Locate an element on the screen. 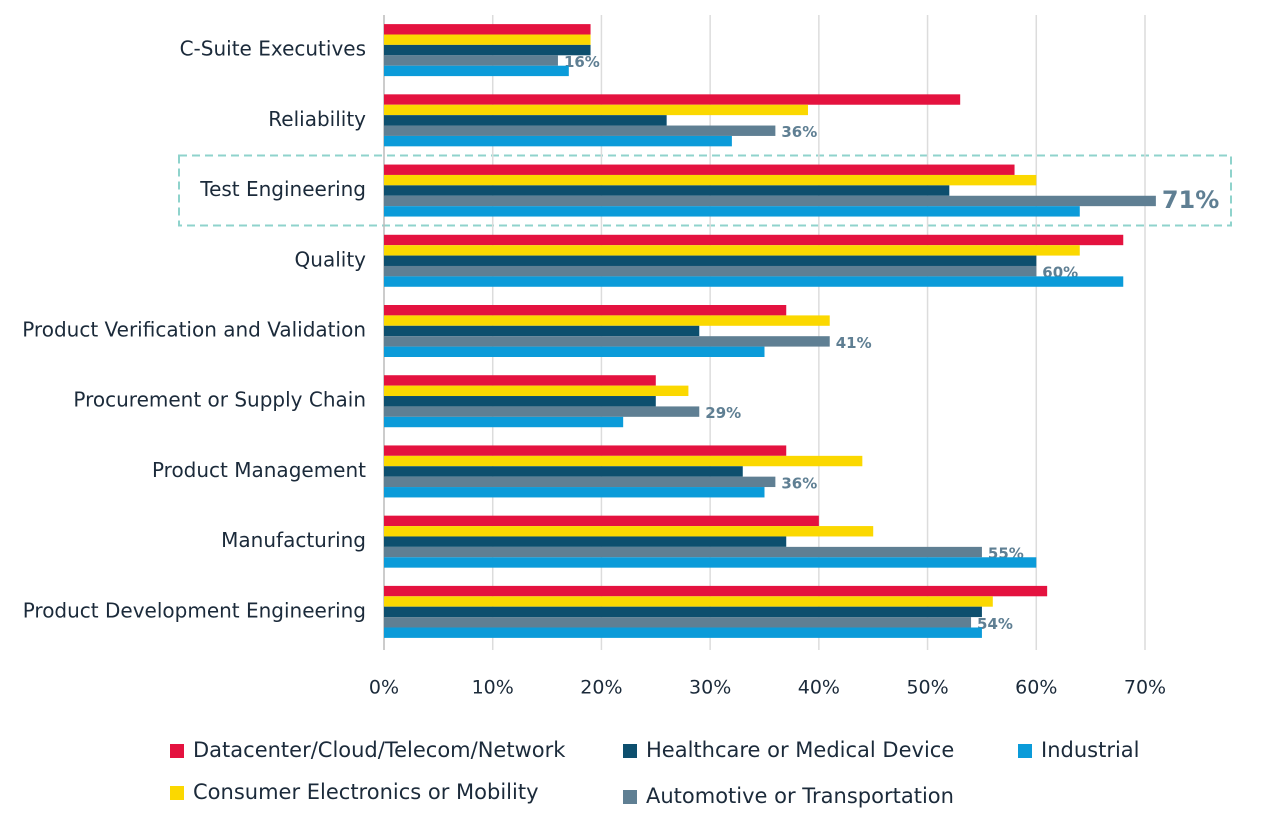 The image size is (1280, 838). x-tick-label: 70% is located at coordinates (1145, 688).